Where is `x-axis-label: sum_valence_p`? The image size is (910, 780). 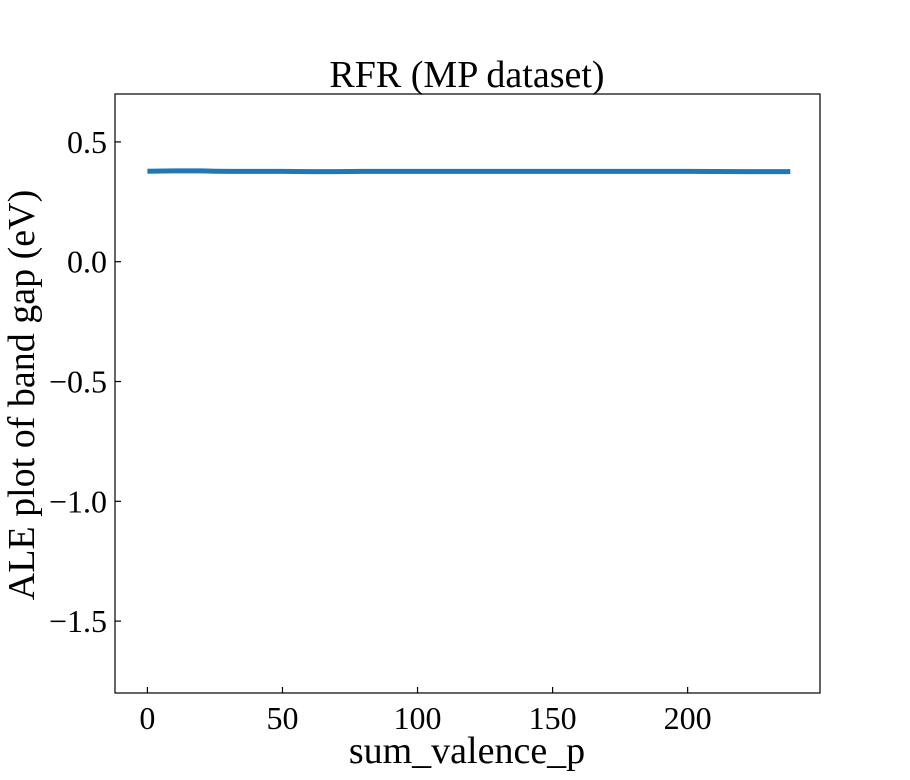 x-axis-label: sum_valence_p is located at coordinates (467, 751).